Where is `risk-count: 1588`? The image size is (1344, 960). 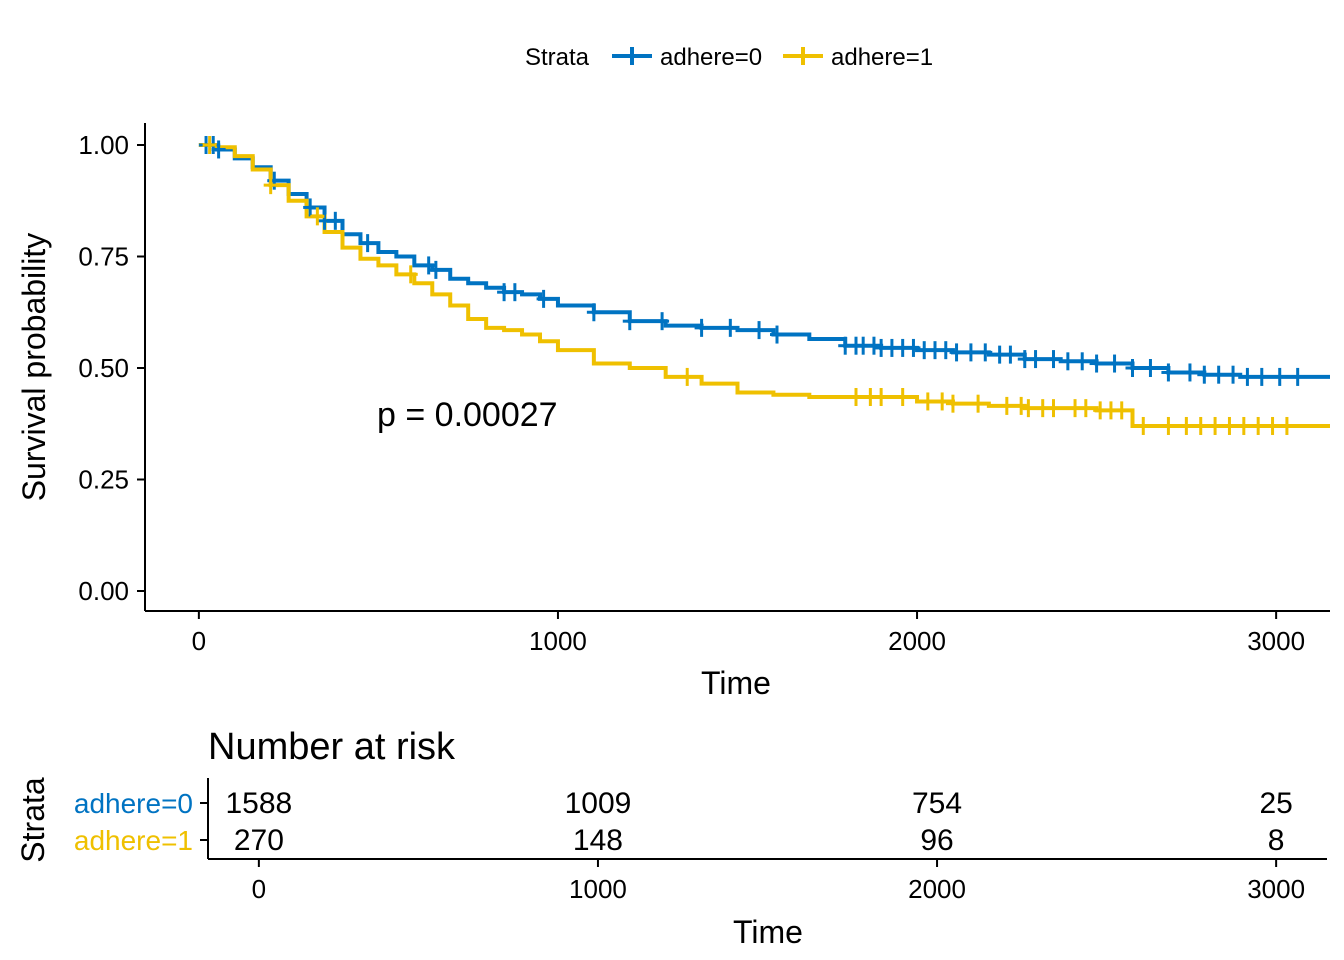
risk-count: 1588 is located at coordinates (258, 803).